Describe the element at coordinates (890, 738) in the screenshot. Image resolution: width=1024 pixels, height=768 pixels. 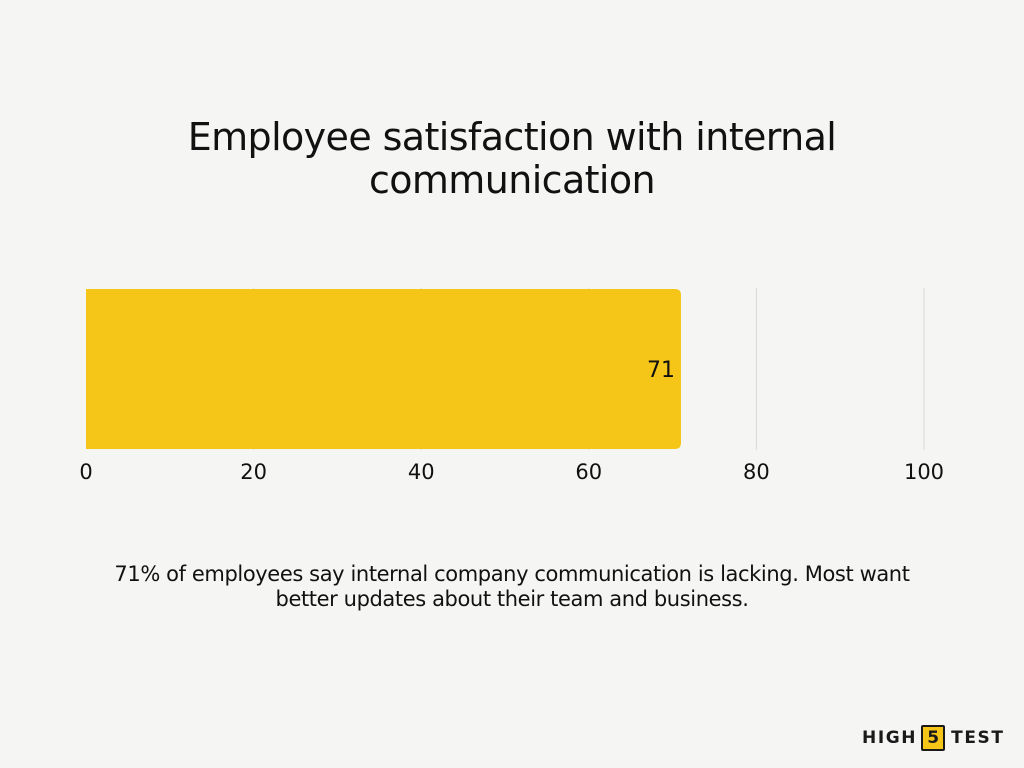
I see `logo-text-left: HIGH` at that location.